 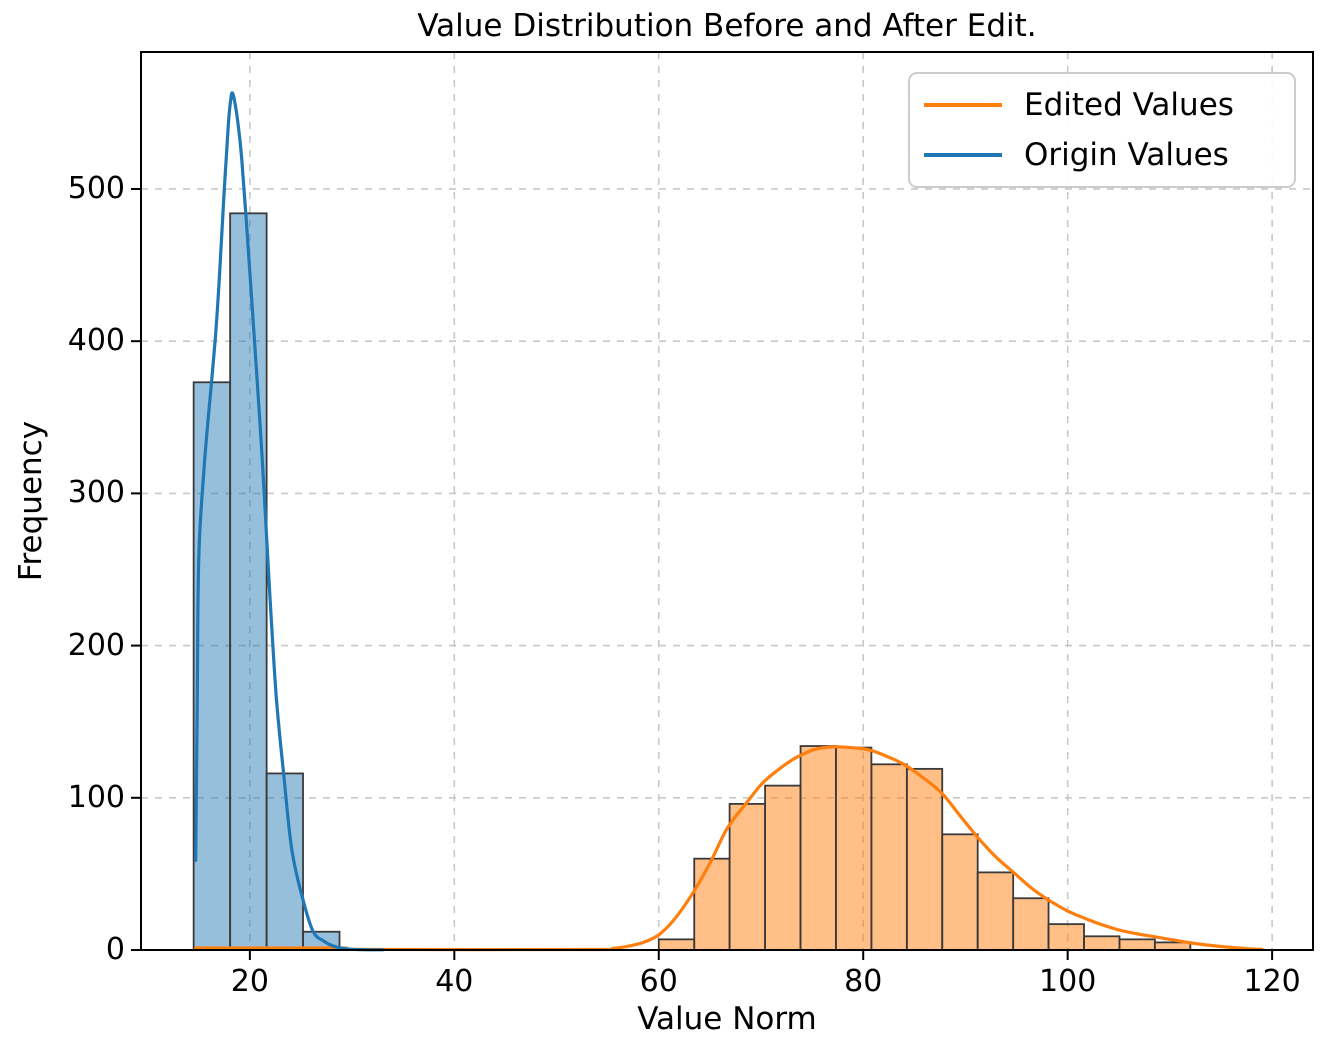 What do you see at coordinates (249, 981) in the screenshot?
I see `x-tick-label: 20` at bounding box center [249, 981].